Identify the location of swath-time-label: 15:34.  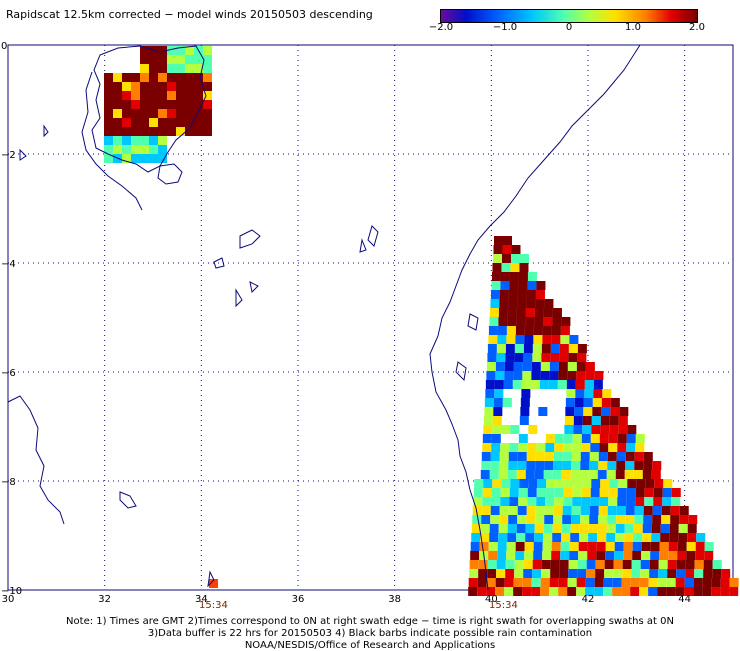
(213, 605).